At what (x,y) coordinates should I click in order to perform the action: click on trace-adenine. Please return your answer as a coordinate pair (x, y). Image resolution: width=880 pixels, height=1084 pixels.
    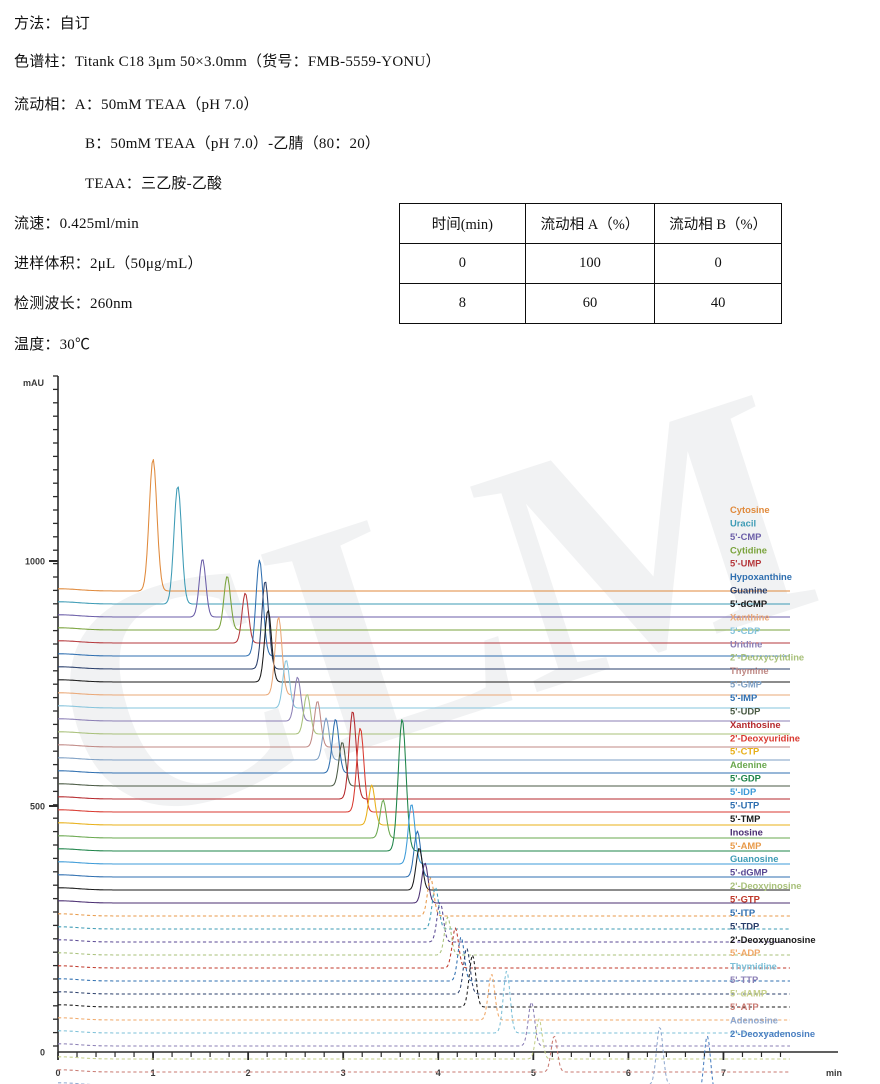
    Looking at the image, I should click on (424, 819).